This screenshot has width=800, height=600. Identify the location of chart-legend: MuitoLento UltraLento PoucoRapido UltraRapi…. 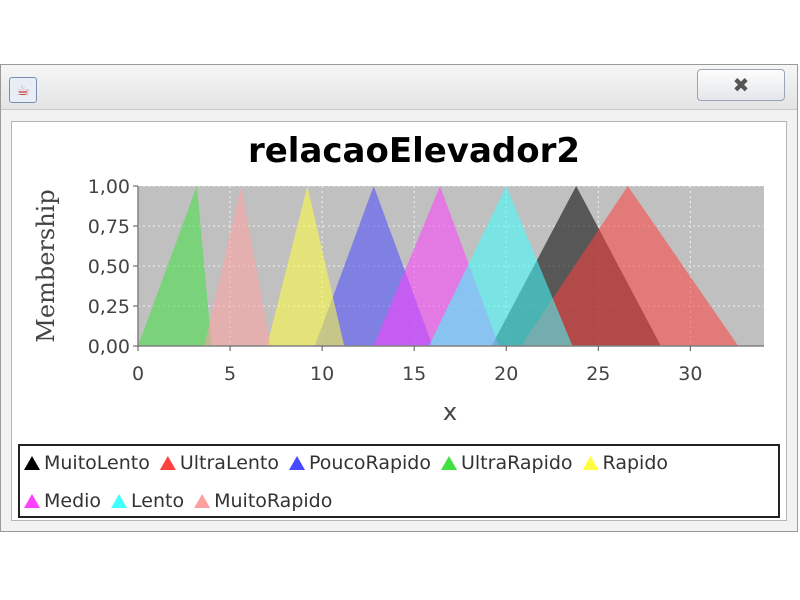
(399, 481).